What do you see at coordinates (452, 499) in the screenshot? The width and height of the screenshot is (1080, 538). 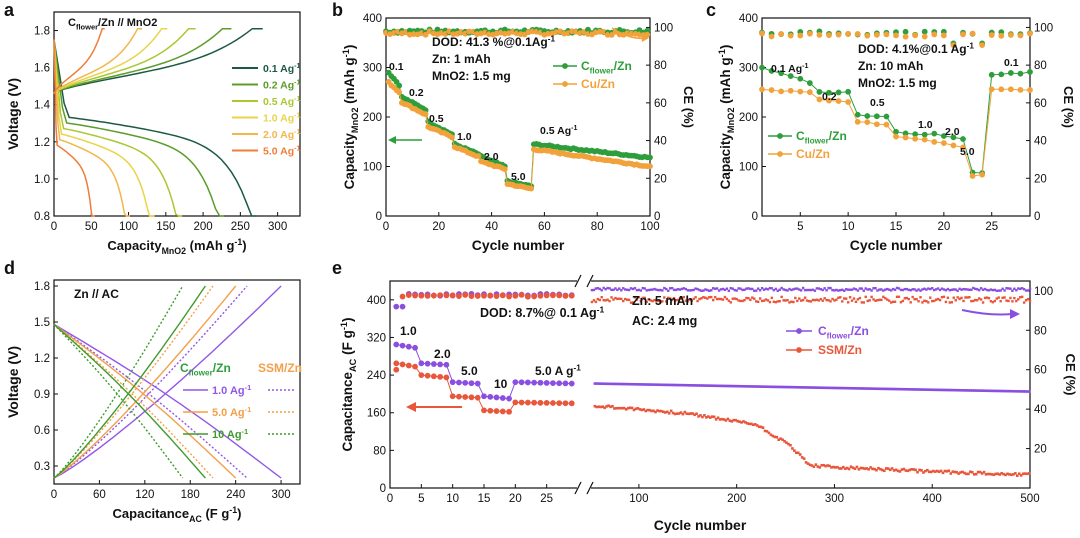 I see `x-tick-label: 10` at bounding box center [452, 499].